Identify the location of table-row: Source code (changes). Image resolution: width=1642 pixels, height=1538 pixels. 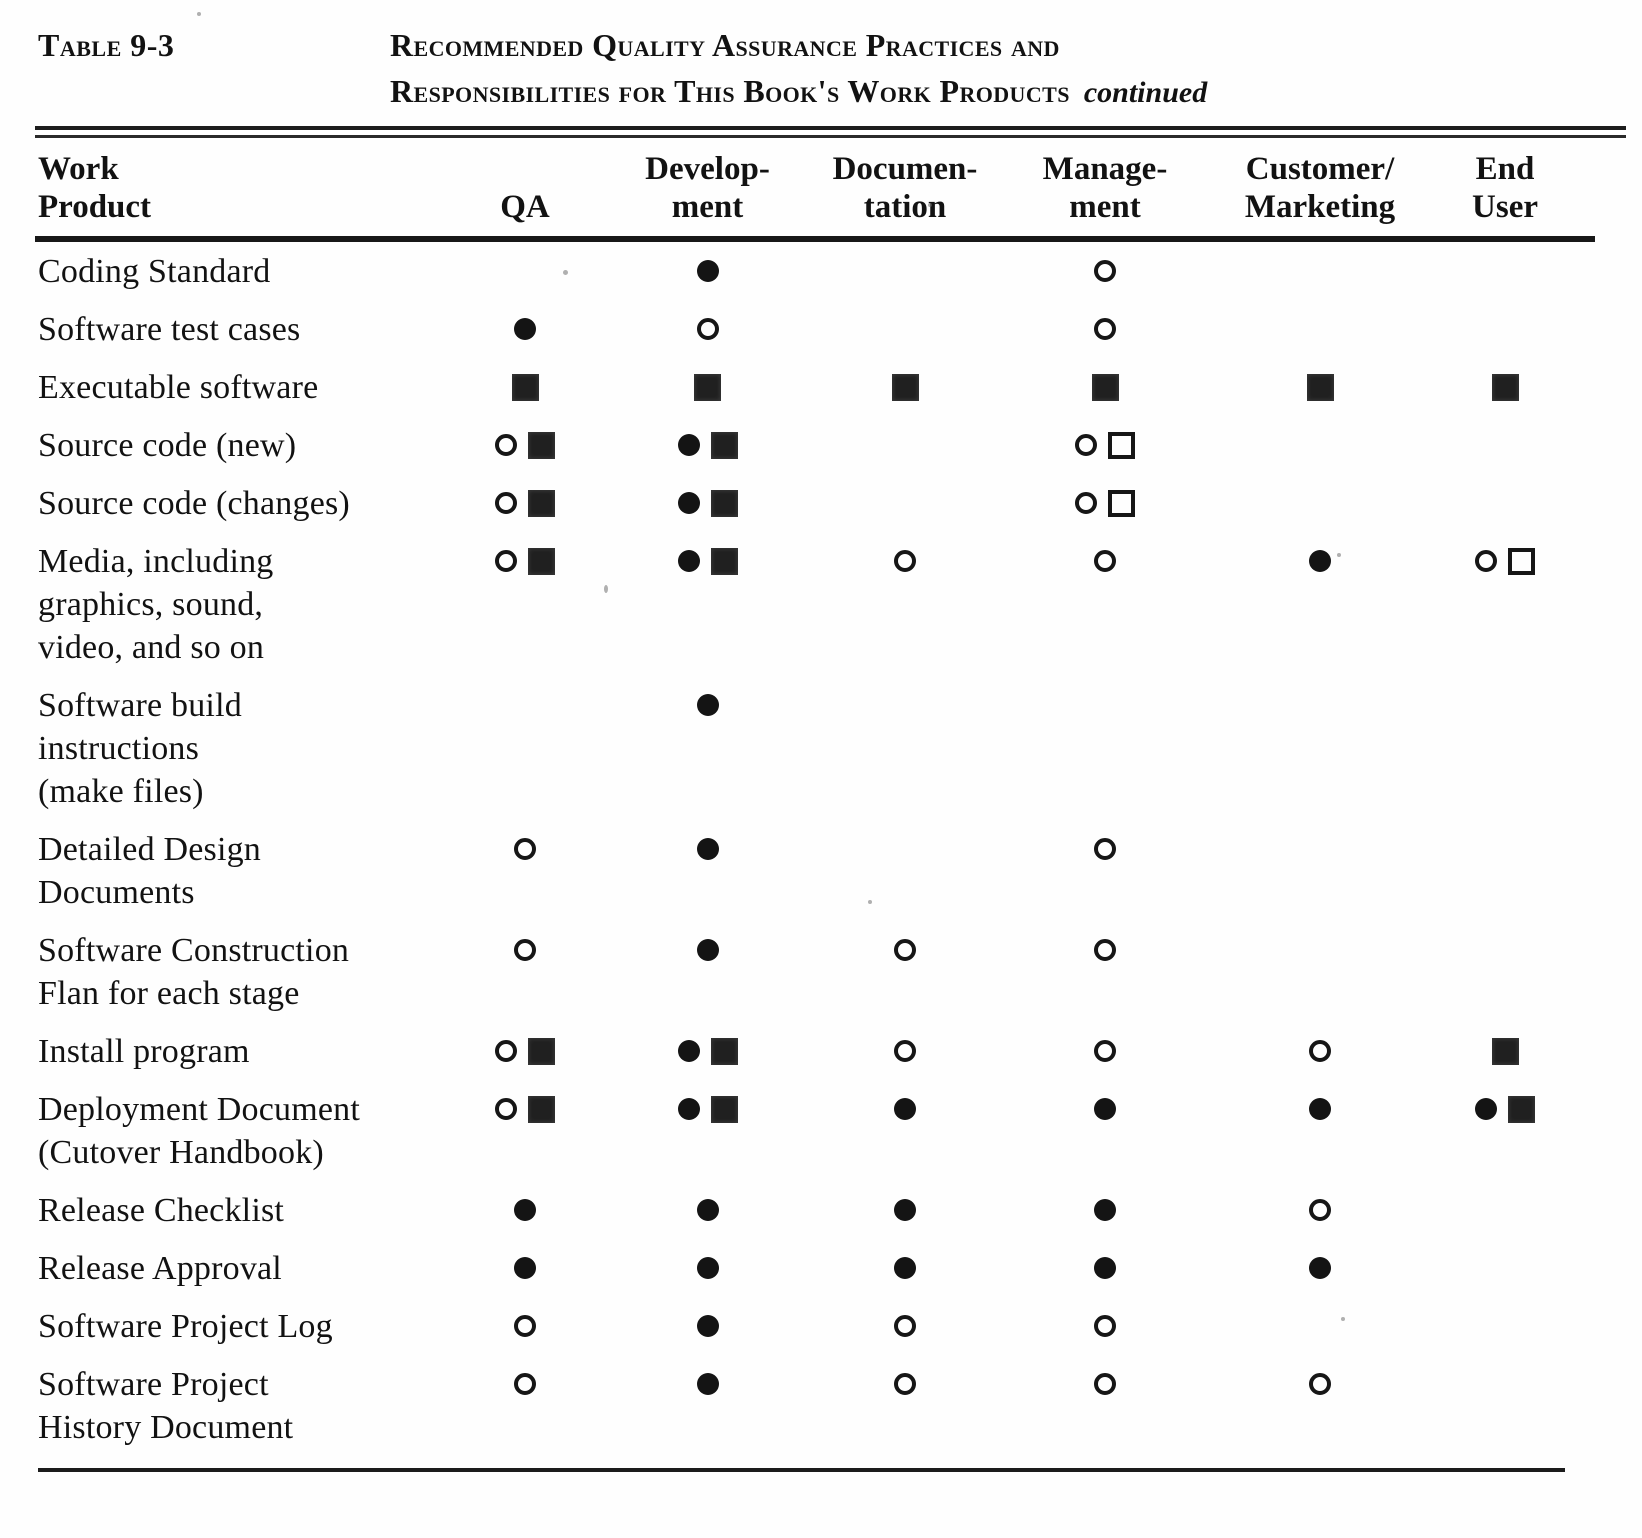
(815, 503).